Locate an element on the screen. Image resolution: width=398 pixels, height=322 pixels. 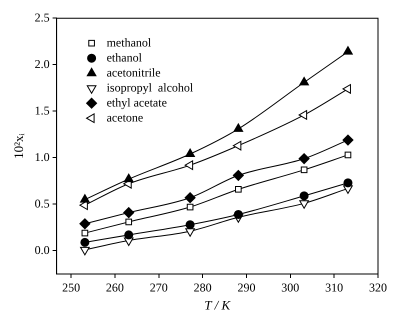
x-tick-label: 260 is located at coordinates (115, 287).